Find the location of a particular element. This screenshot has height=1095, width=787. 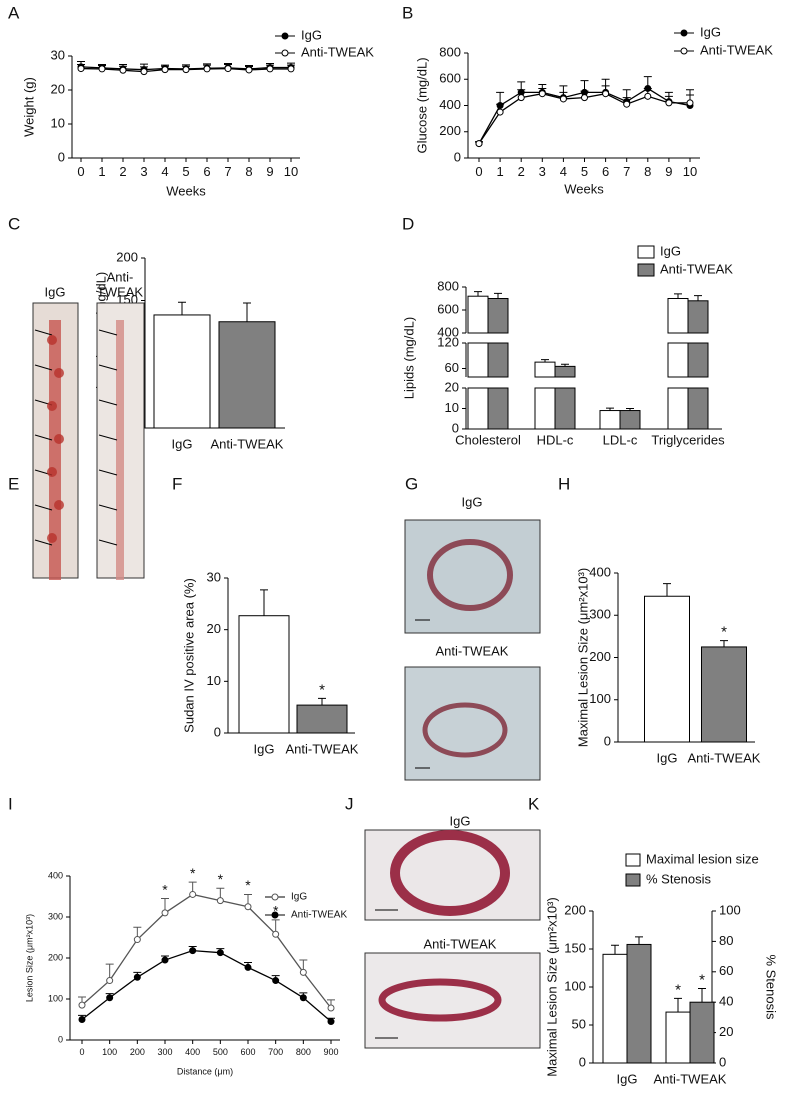

y2-tick-label: 20 is located at coordinates (726, 1031).